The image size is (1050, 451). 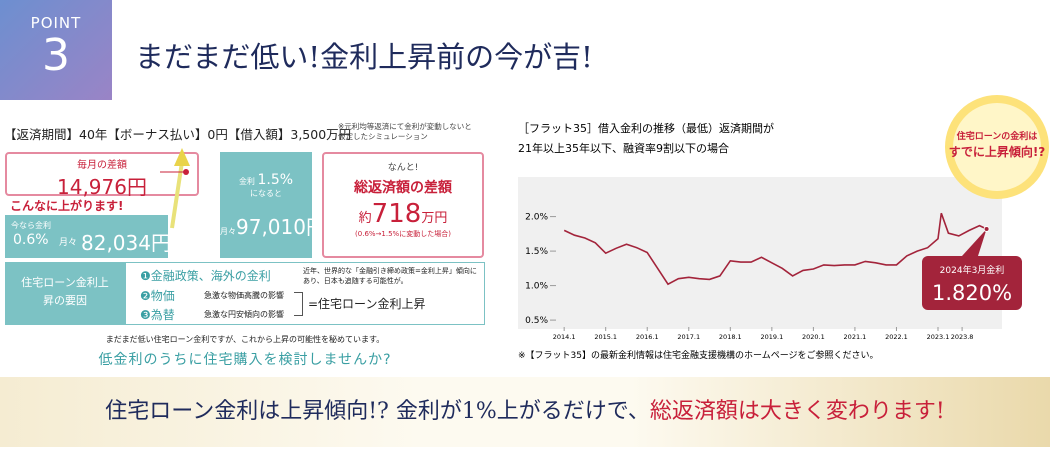 I want to click on point-label: POINT, so click(x=56, y=23).